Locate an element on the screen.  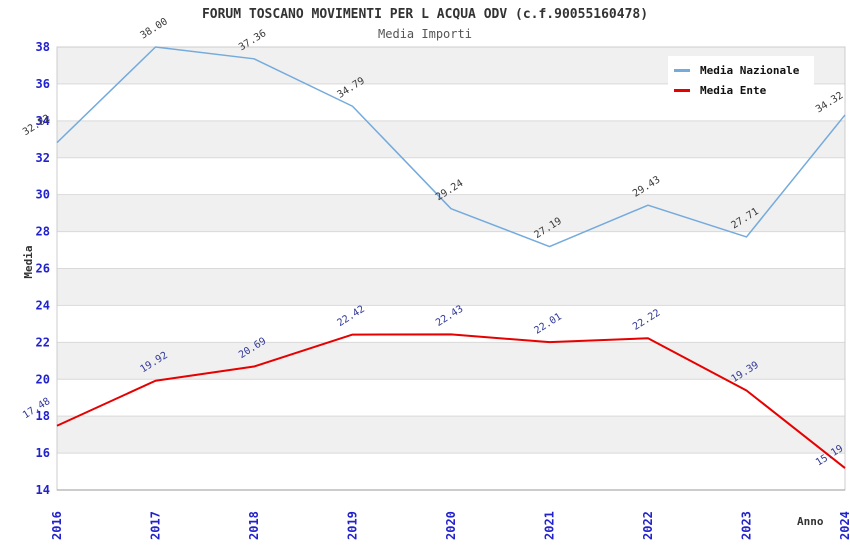
x-tick-label: 2020 is located at coordinates (451, 525).